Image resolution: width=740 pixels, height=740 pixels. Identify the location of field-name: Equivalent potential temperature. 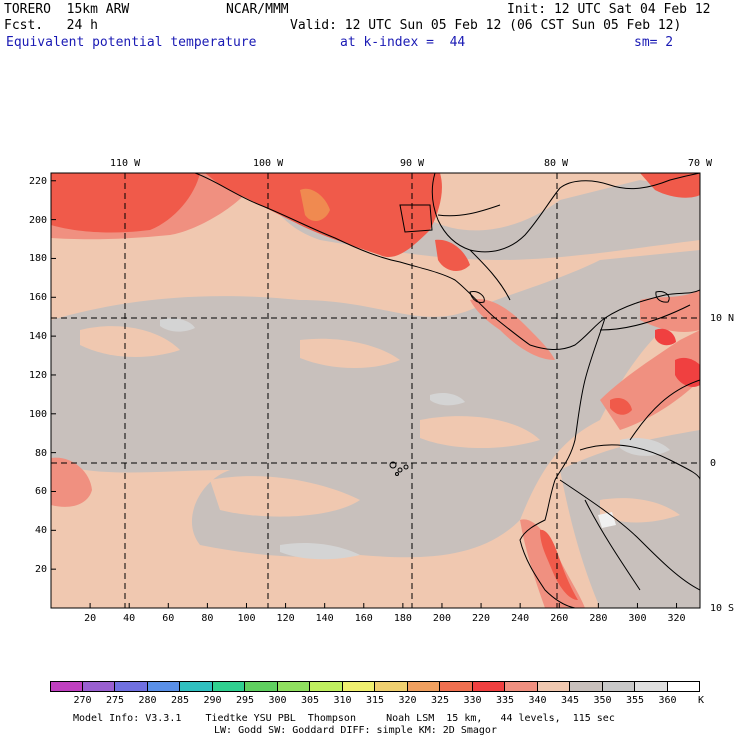
(131, 42).